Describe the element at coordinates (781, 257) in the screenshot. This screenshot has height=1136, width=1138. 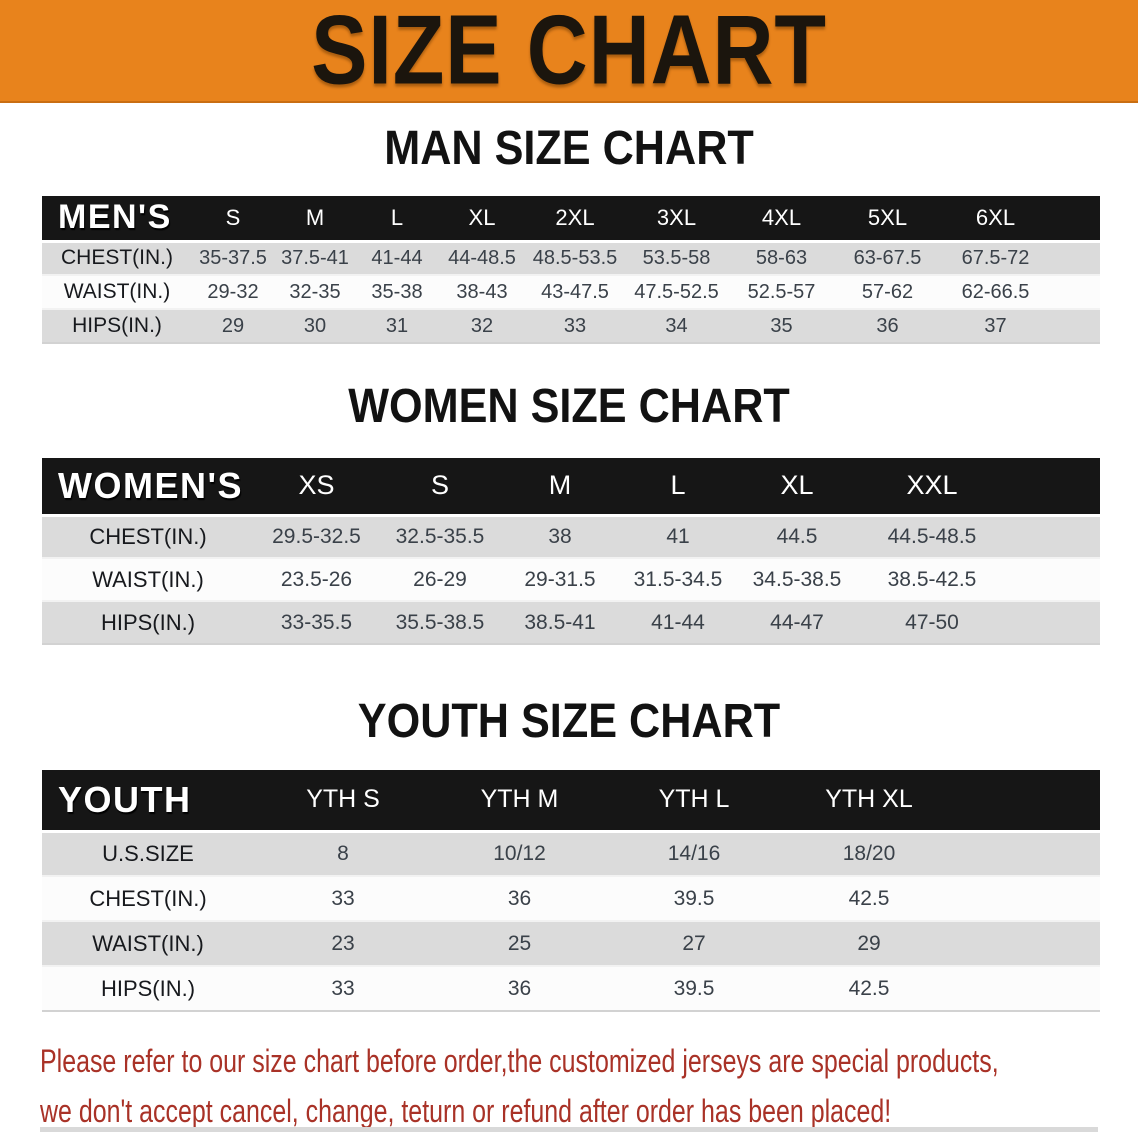
I see `measurement-value: 58-63` at that location.